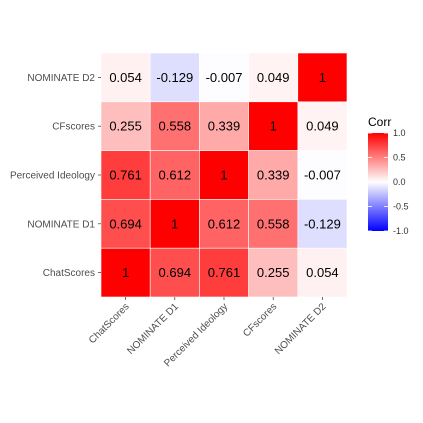 This screenshot has height=423, width=423. Describe the element at coordinates (69, 273) in the screenshot. I see `row-label: ChatScores` at that location.